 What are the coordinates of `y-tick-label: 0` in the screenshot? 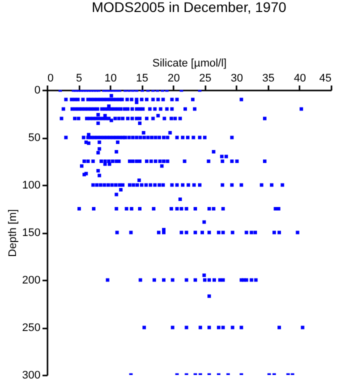 It's located at (37, 90).